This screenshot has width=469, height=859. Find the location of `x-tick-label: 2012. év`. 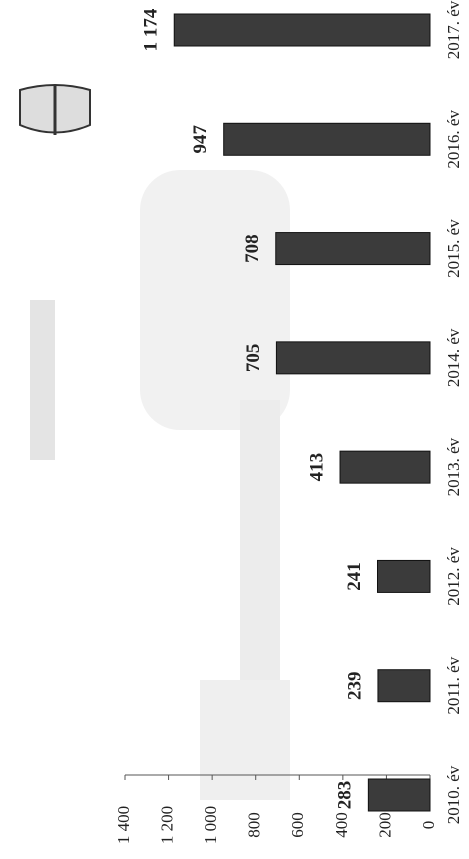

x-tick-label: 2012. év is located at coordinates (453, 576).